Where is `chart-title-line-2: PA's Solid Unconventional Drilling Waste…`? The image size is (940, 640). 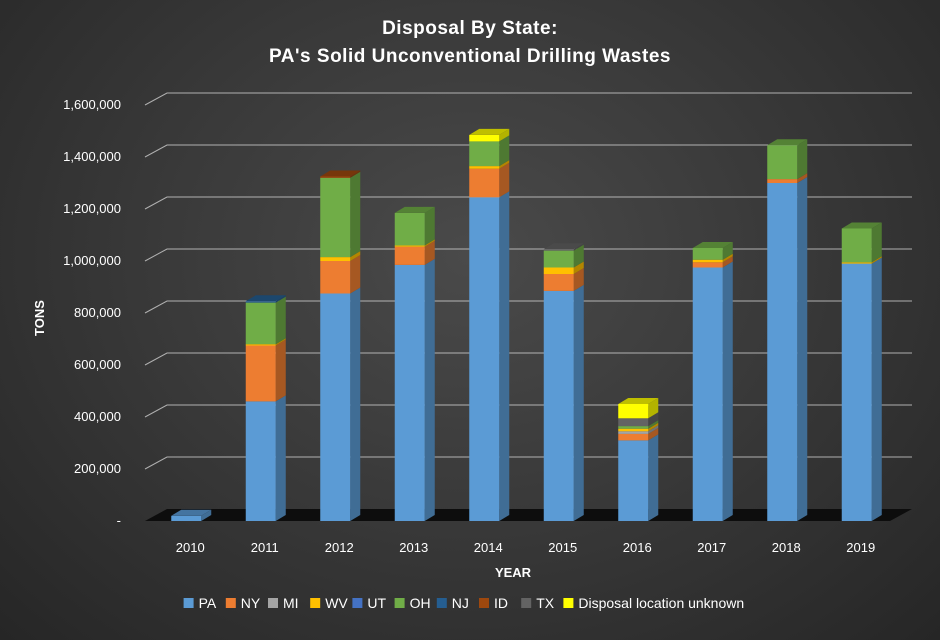
chart-title-line-2: PA's Solid Unconventional Drilling Waste… is located at coordinates (470, 56).